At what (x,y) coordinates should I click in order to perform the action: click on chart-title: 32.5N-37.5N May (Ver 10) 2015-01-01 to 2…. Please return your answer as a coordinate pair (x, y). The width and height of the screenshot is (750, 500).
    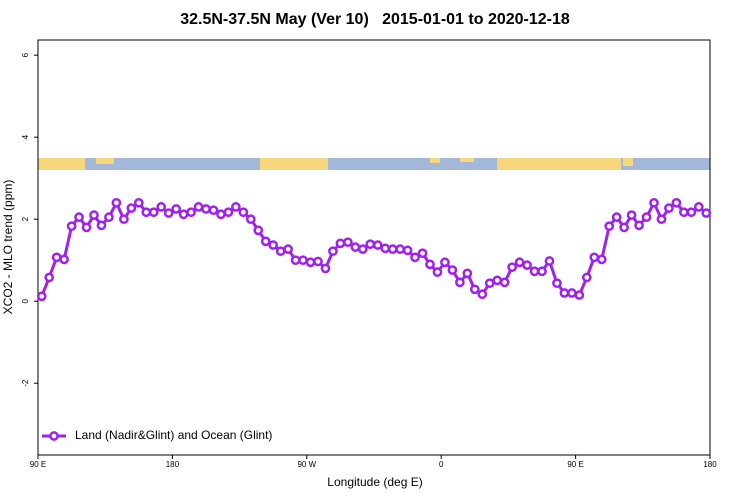
    Looking at the image, I should click on (375, 19).